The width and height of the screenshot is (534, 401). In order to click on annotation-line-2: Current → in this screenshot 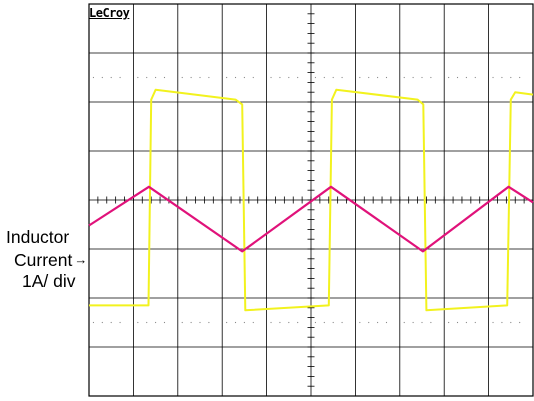, I will do `click(50, 260)`.